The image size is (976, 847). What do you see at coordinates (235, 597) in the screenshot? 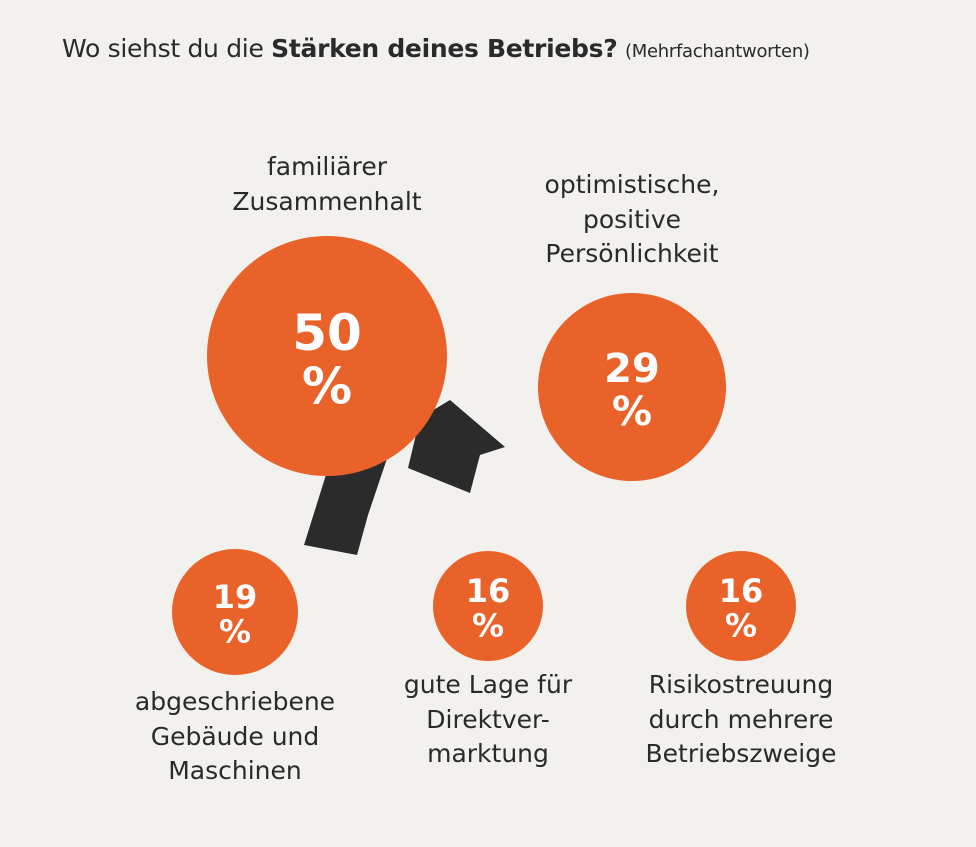
I see `bubble-value: 19` at bounding box center [235, 597].